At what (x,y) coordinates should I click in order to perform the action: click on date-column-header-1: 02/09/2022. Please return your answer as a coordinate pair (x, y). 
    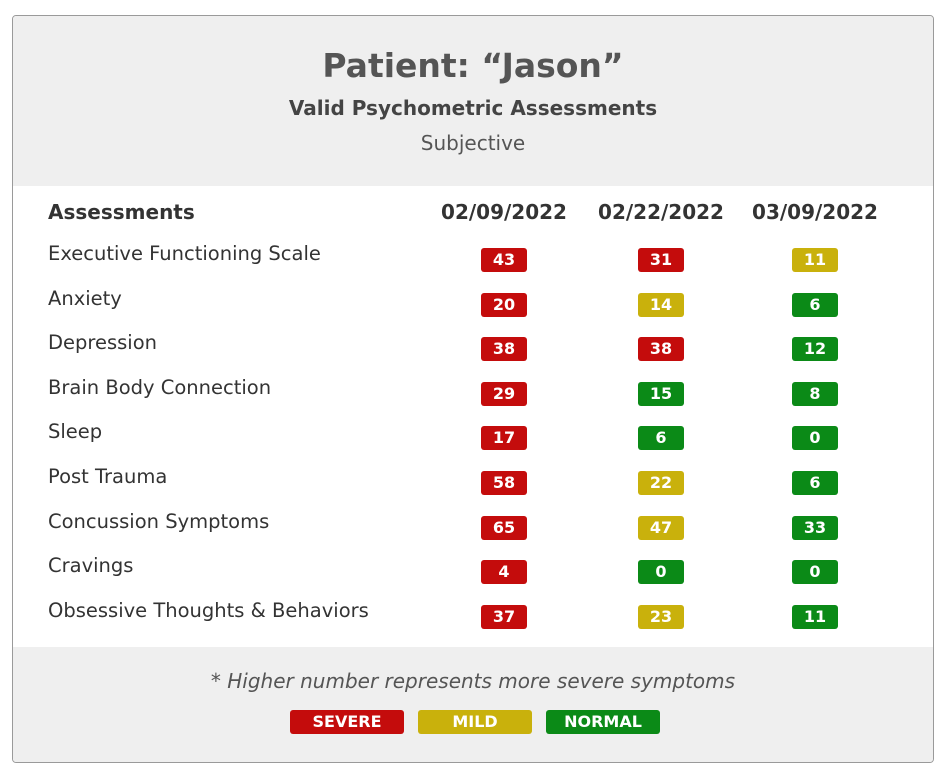
    Looking at the image, I should click on (504, 212).